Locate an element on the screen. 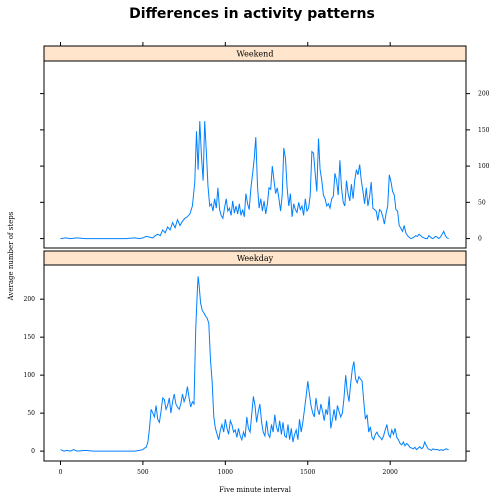  x-tick-label: 0 is located at coordinates (61, 472).